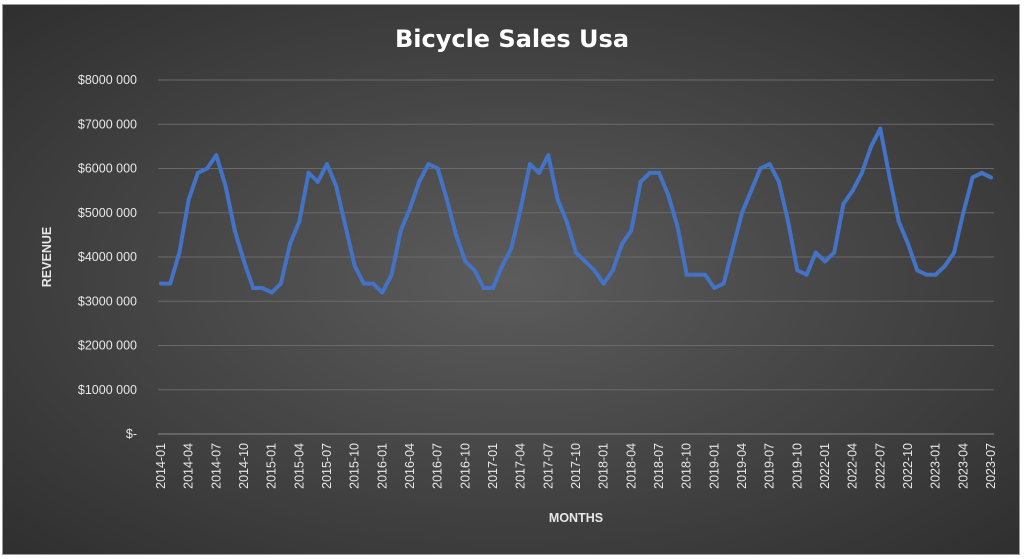  What do you see at coordinates (908, 466) in the screenshot?
I see `x-tick-label: 2022-10` at bounding box center [908, 466].